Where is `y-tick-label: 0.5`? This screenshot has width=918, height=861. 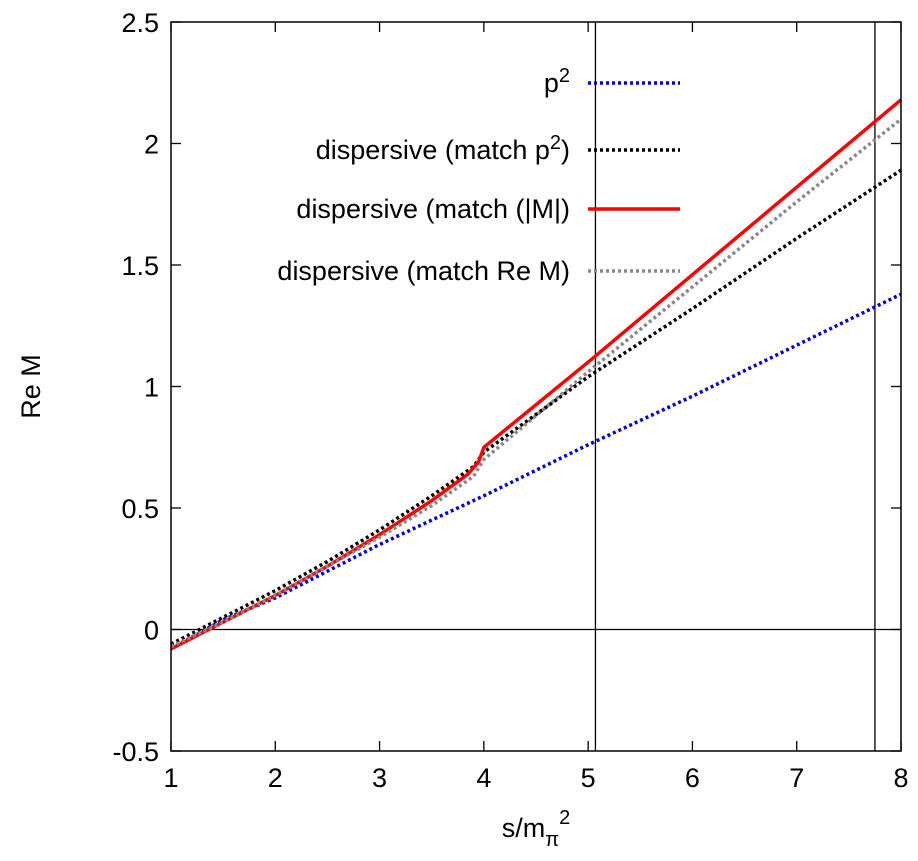 y-tick-label: 0.5 is located at coordinates (140, 509).